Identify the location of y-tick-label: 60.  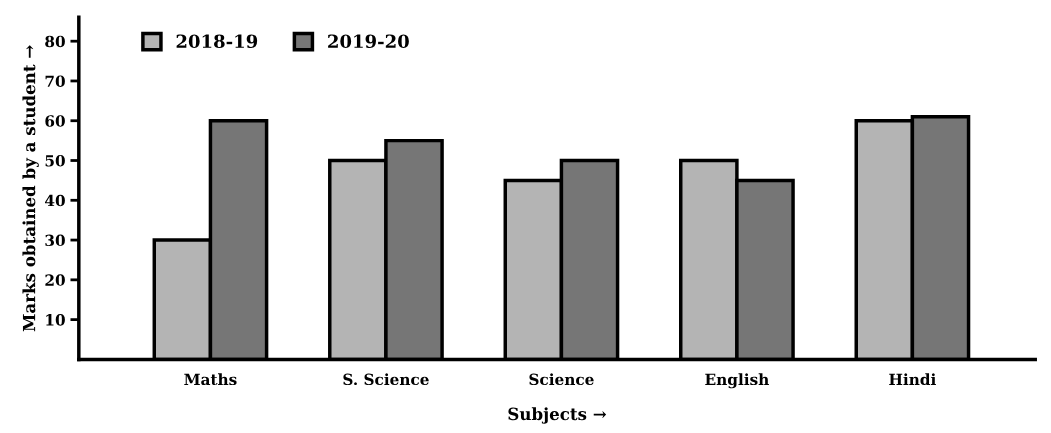
(55, 121).